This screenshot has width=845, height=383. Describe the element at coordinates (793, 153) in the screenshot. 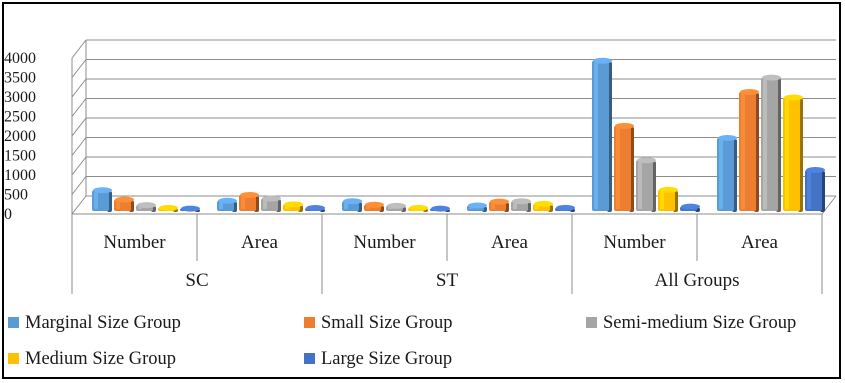

I see `bar-medium-size-group-all-groups-area` at that location.